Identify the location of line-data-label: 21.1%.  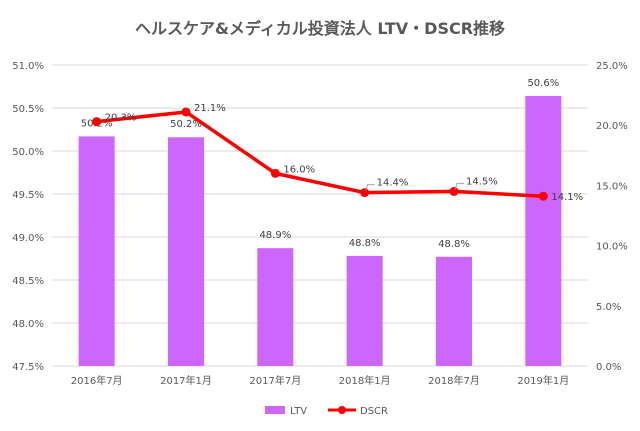
(210, 108).